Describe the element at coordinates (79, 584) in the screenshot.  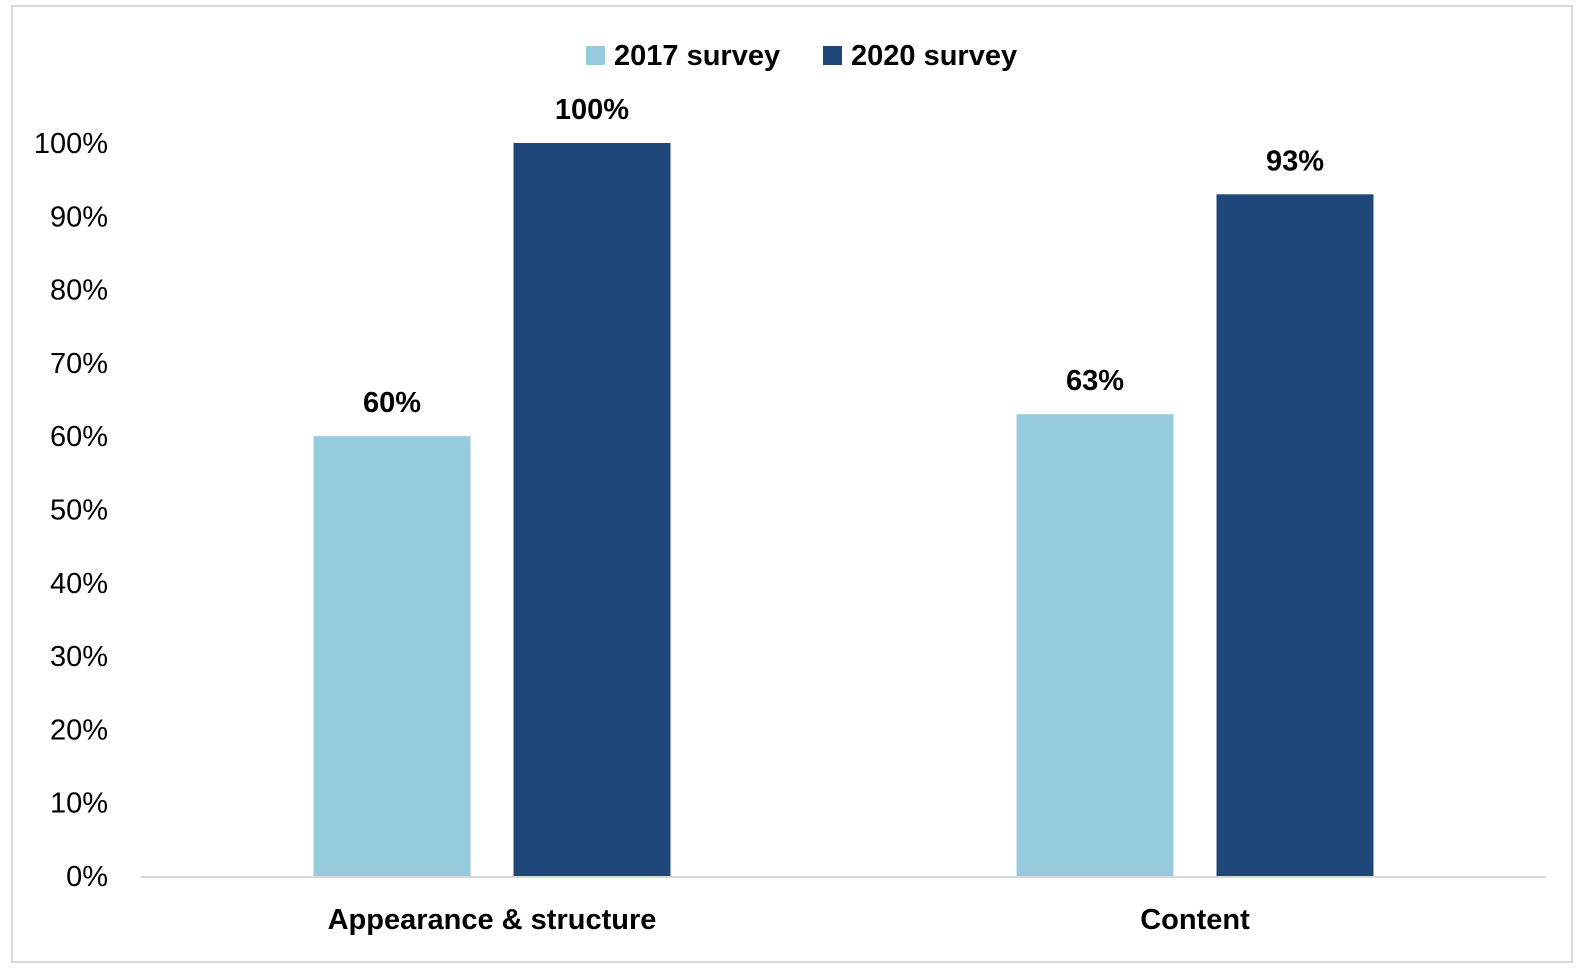
I see `y-tick-label: 40%` at that location.